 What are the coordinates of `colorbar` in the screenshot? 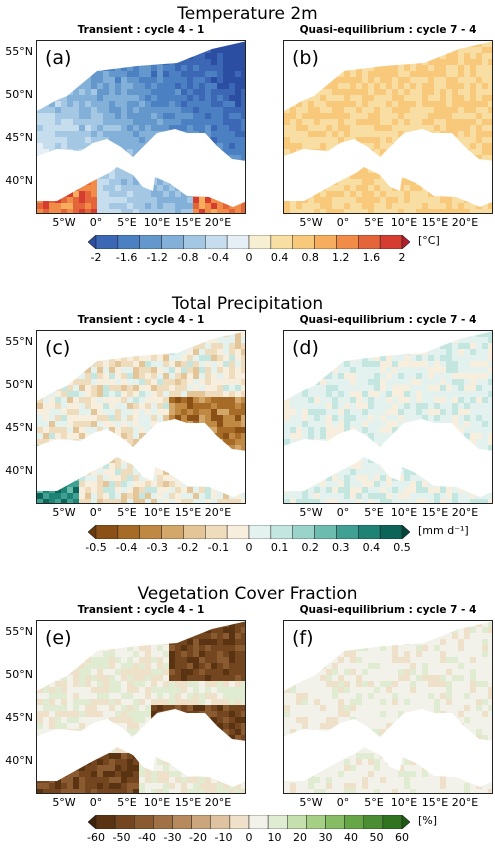 It's located at (249, 822).